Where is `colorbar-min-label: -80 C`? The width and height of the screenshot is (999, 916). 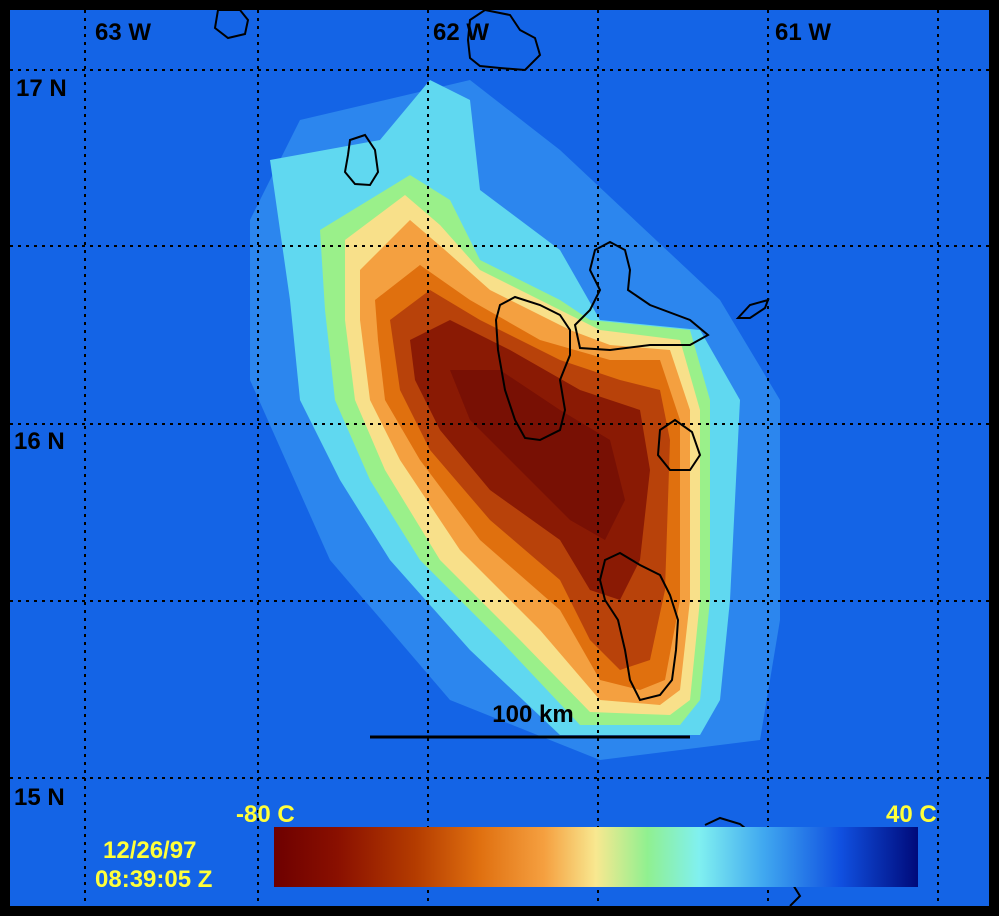
colorbar-min-label: -80 C is located at coordinates (265, 814).